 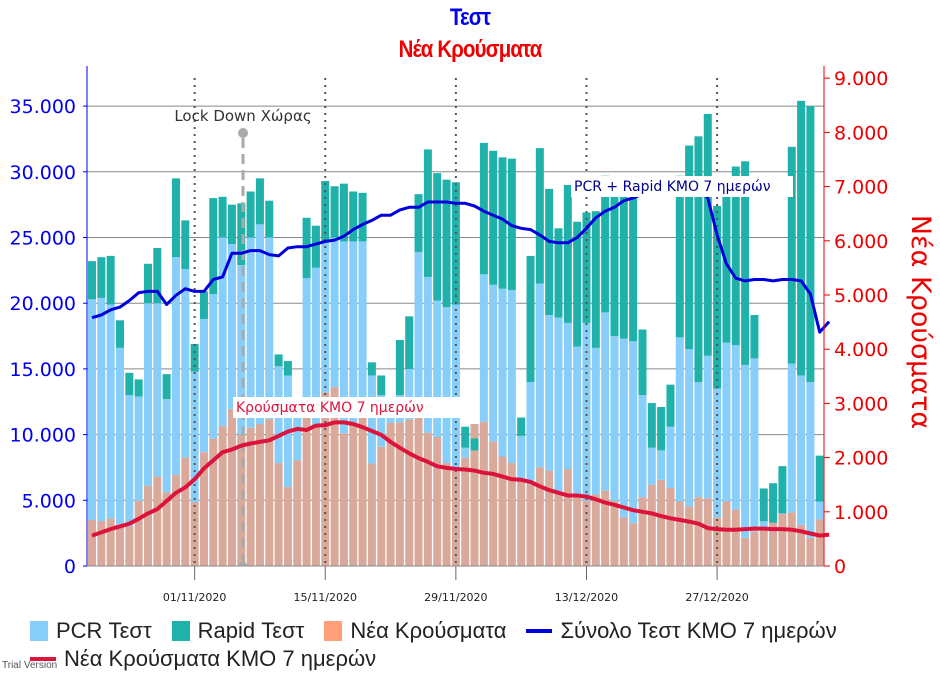 I want to click on y2-tick-label: 1.000, so click(x=861, y=513).